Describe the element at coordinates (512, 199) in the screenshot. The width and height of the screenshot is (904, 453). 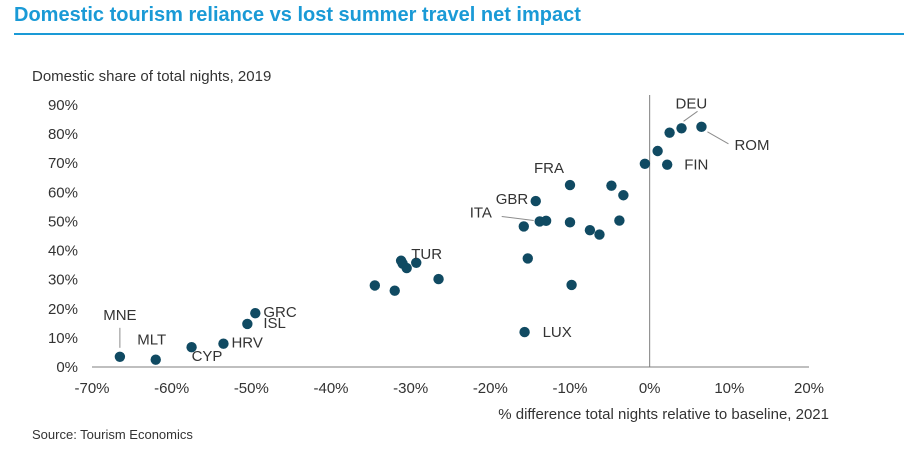
I see `point-label: GBR` at that location.